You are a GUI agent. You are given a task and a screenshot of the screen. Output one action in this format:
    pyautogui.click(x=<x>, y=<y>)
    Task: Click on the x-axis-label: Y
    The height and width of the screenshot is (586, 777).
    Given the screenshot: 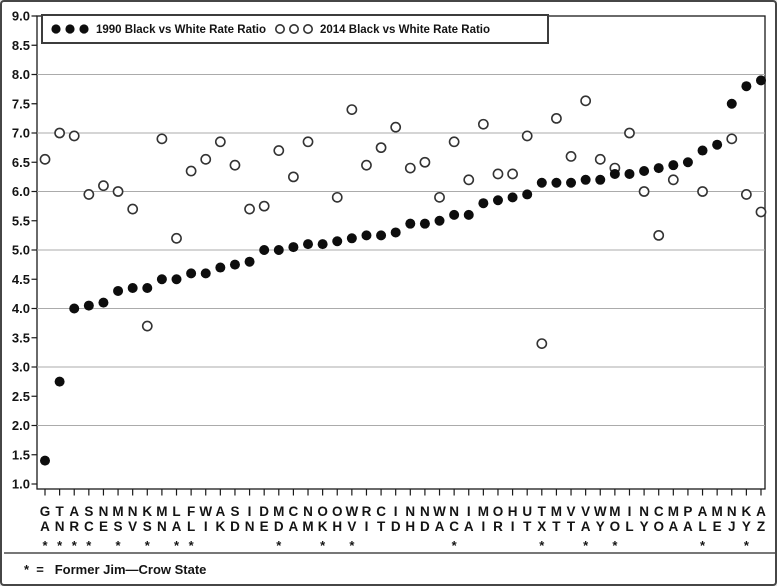 What is the action you would take?
    pyautogui.click(x=644, y=526)
    